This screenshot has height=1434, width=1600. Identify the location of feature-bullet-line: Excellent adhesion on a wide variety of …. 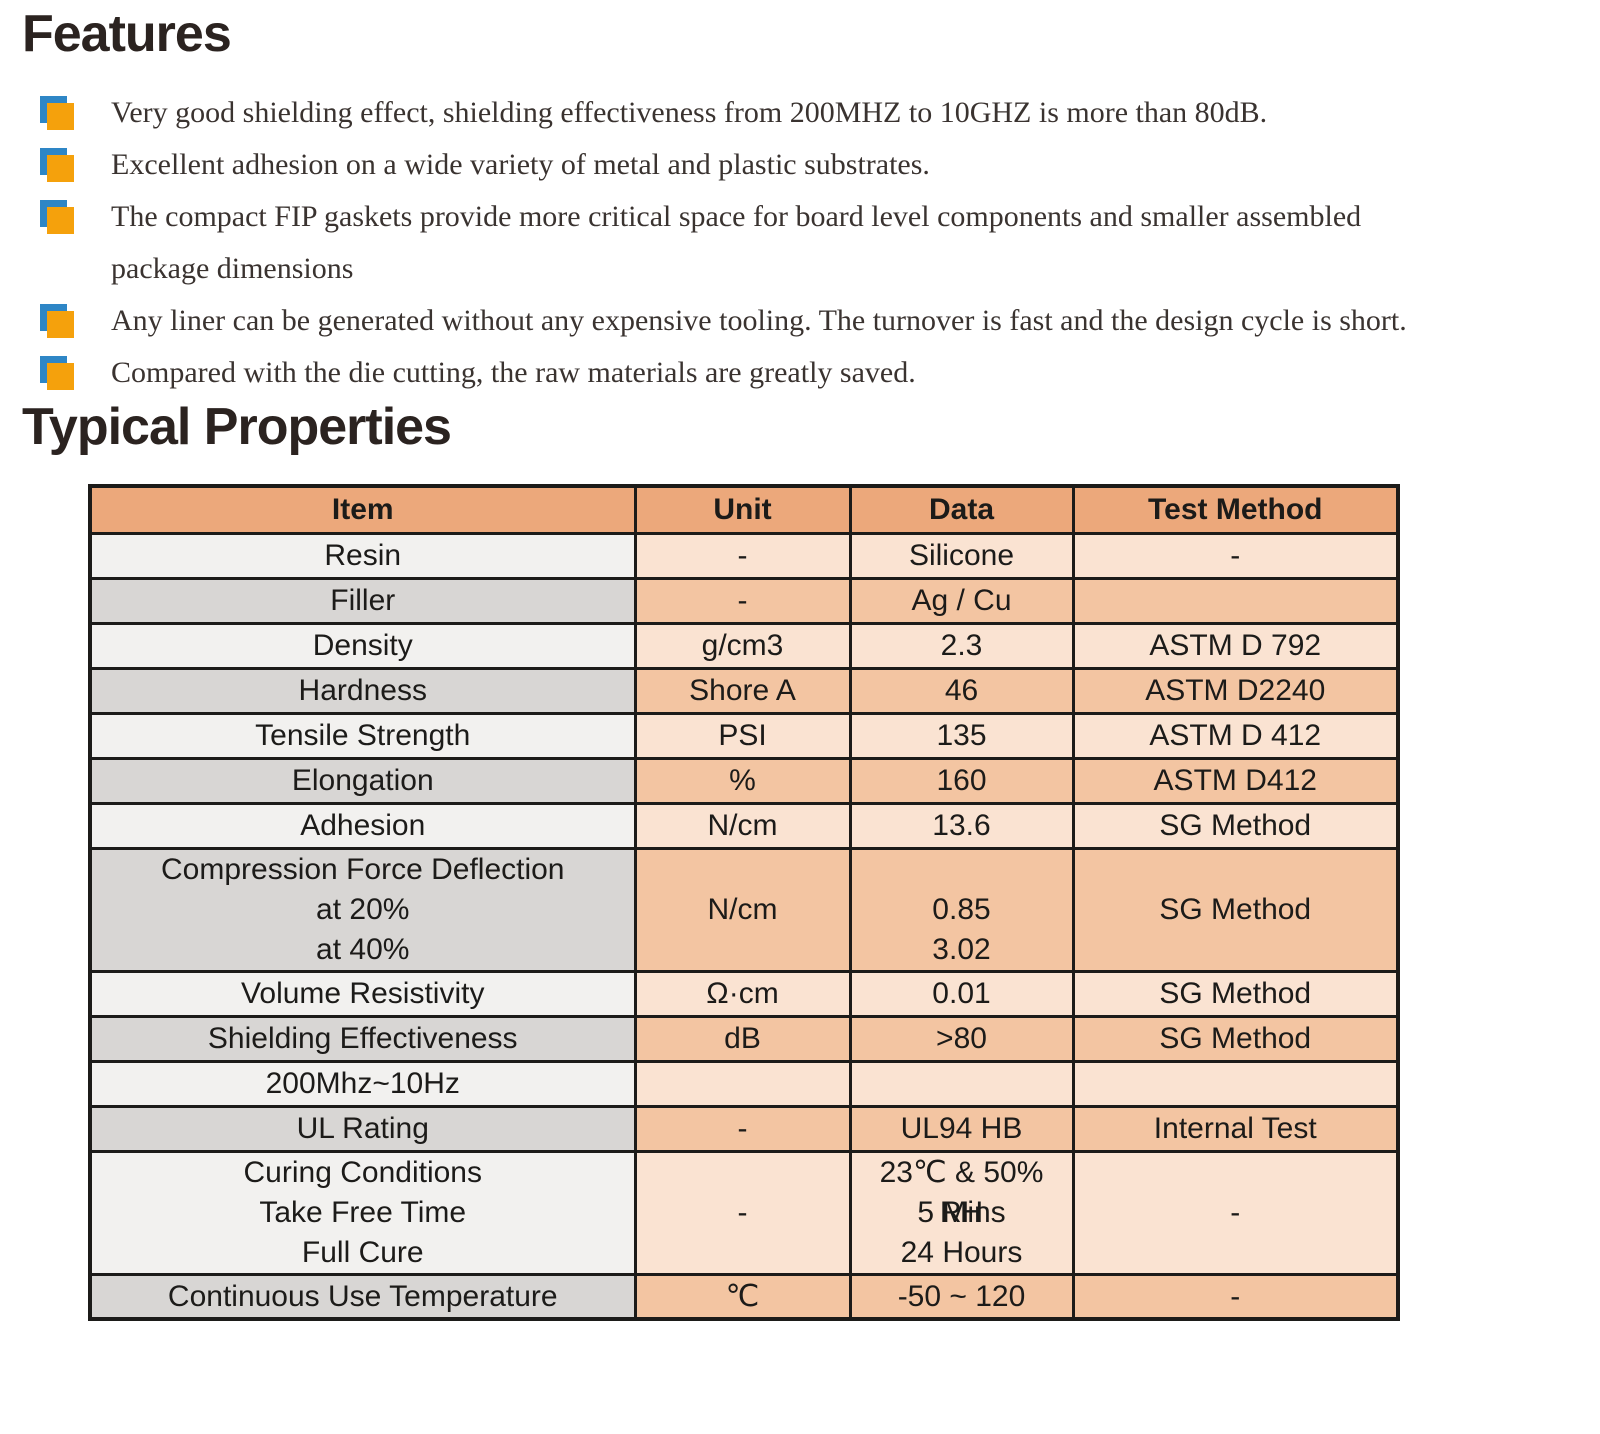
(520, 165).